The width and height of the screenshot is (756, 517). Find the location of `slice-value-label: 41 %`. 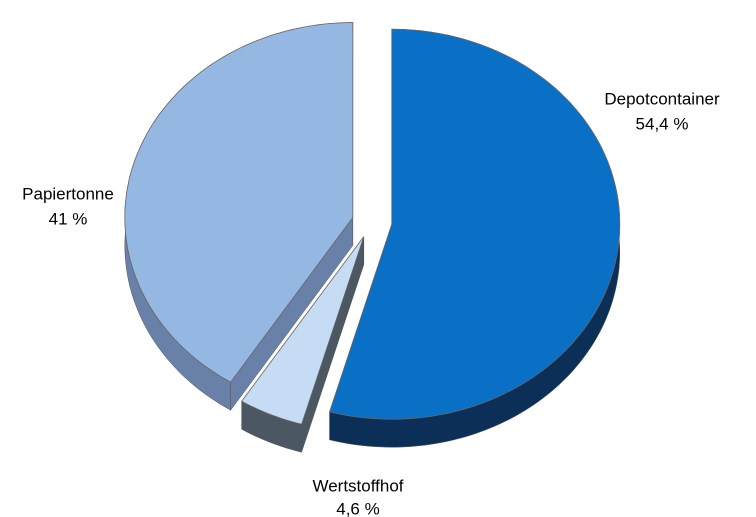

slice-value-label: 41 % is located at coordinates (68, 218).